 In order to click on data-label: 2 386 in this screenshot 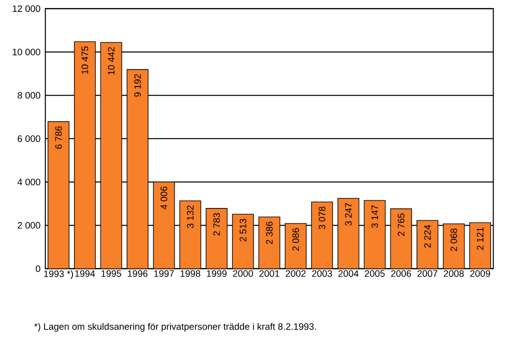, I will do `click(269, 233)`.